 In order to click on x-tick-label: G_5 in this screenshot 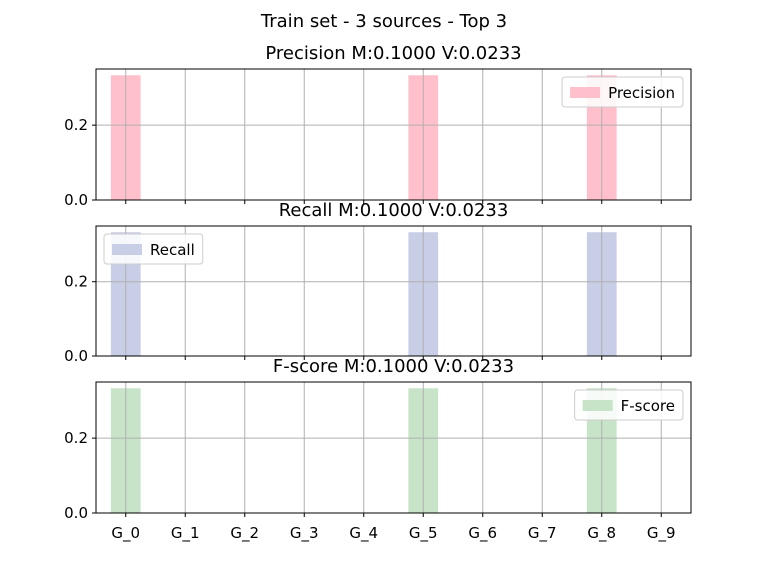, I will do `click(423, 533)`.